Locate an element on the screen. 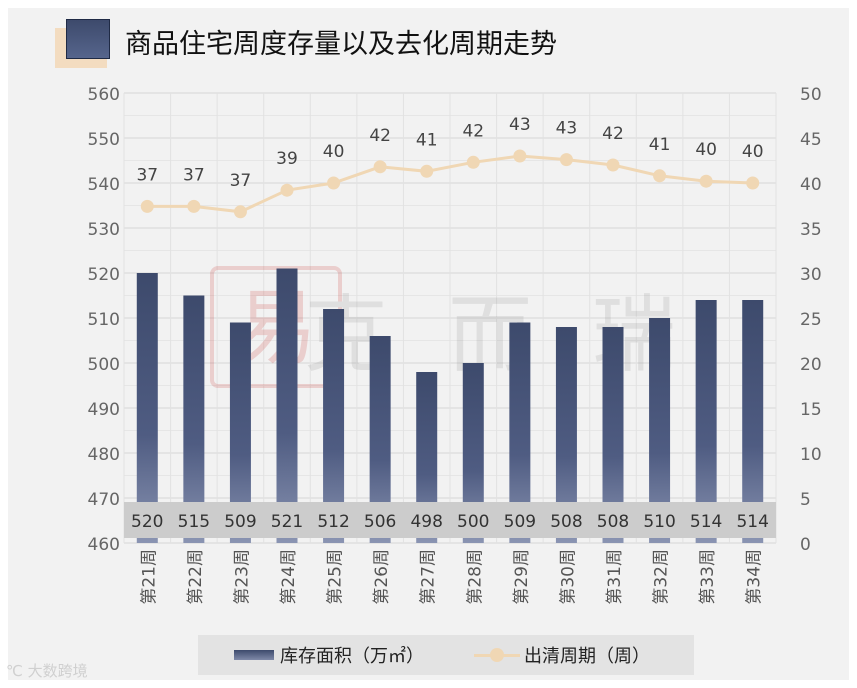 The image size is (857, 688). legend-line-swatch is located at coordinates (497, 655).